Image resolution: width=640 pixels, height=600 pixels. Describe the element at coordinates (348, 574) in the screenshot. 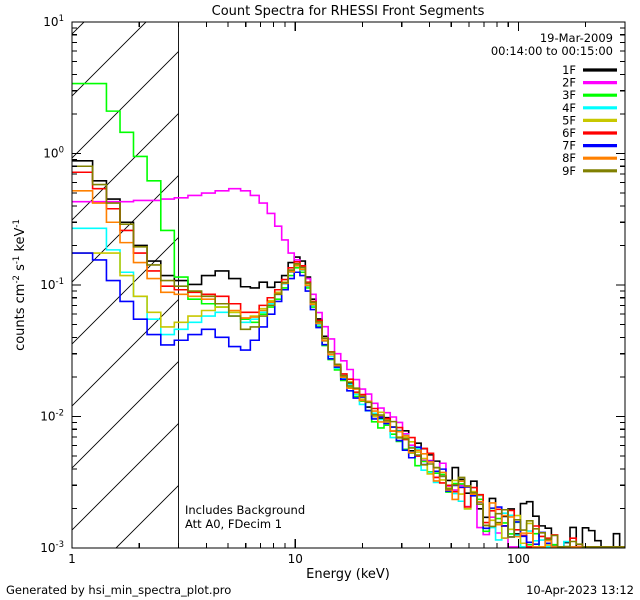

I see `x-axis-label: Energy (keV)` at that location.